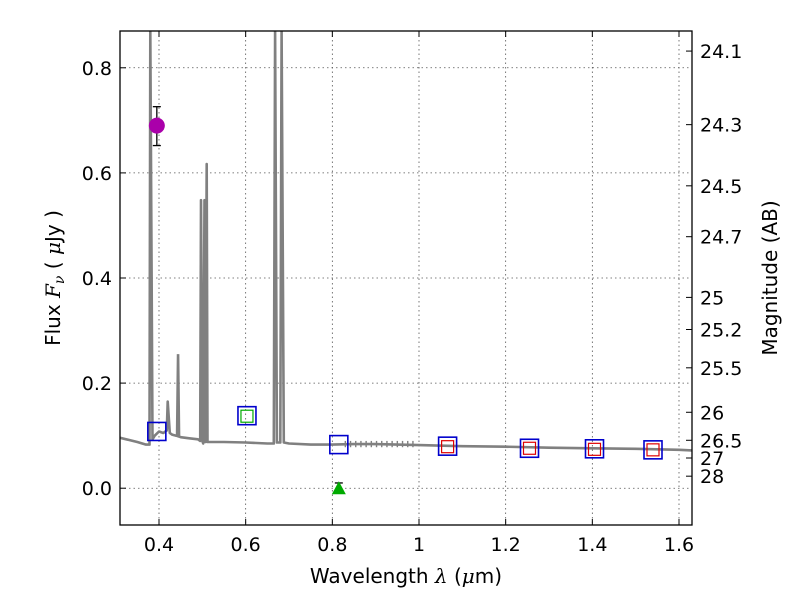 The image size is (800, 600). What do you see at coordinates (54, 278) in the screenshot?
I see `y-axis-title: Flux Fν ( μJy )` at bounding box center [54, 278].